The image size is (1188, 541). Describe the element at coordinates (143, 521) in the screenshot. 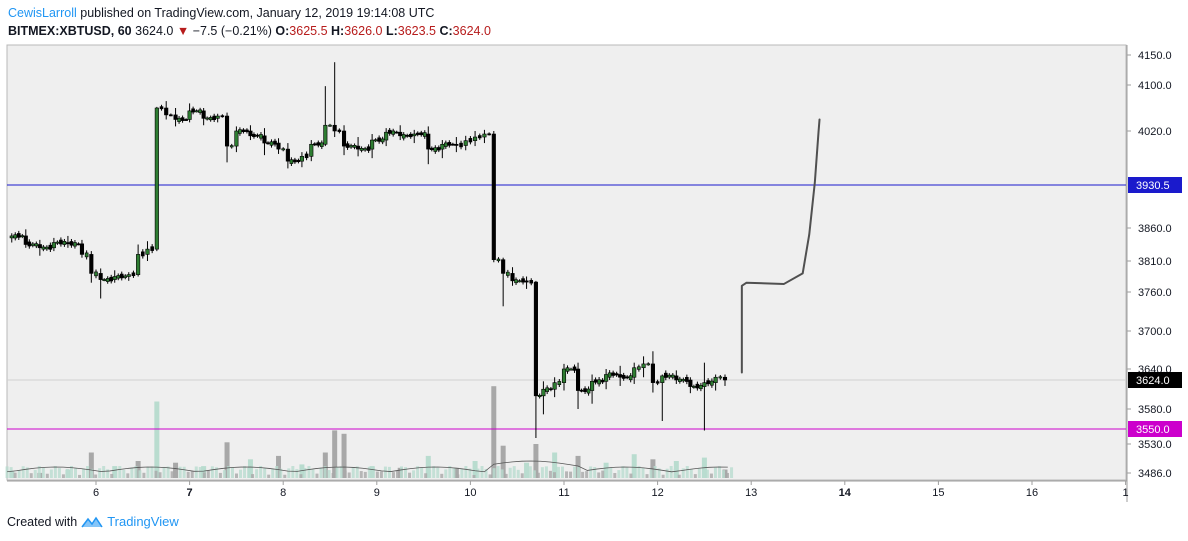

I see `tradingview-brand: TradingView` at that location.